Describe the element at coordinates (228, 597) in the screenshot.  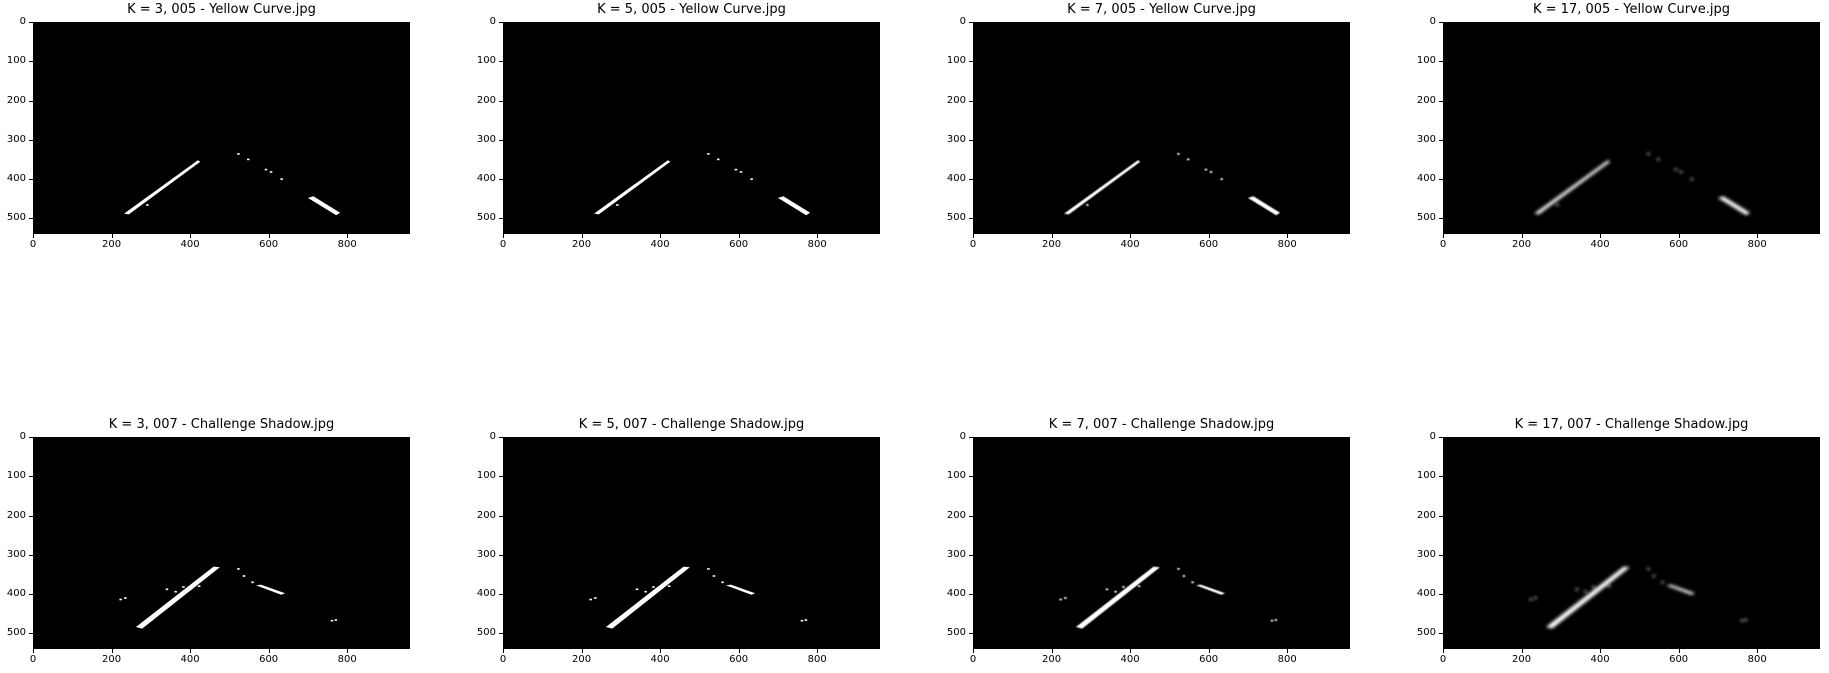
I see `lane-overlay` at that location.